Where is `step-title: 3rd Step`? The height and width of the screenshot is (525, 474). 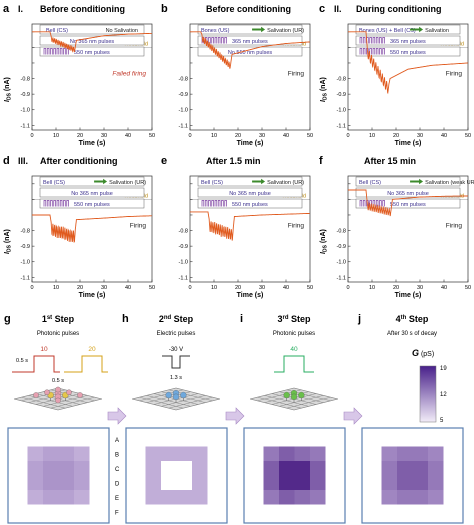
step-title: 3rd Step is located at coordinates (294, 319).